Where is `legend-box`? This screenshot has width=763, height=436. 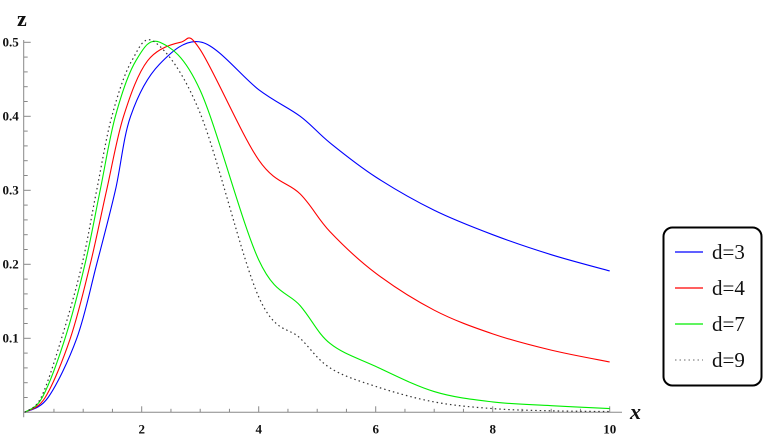 legend-box is located at coordinates (712, 306).